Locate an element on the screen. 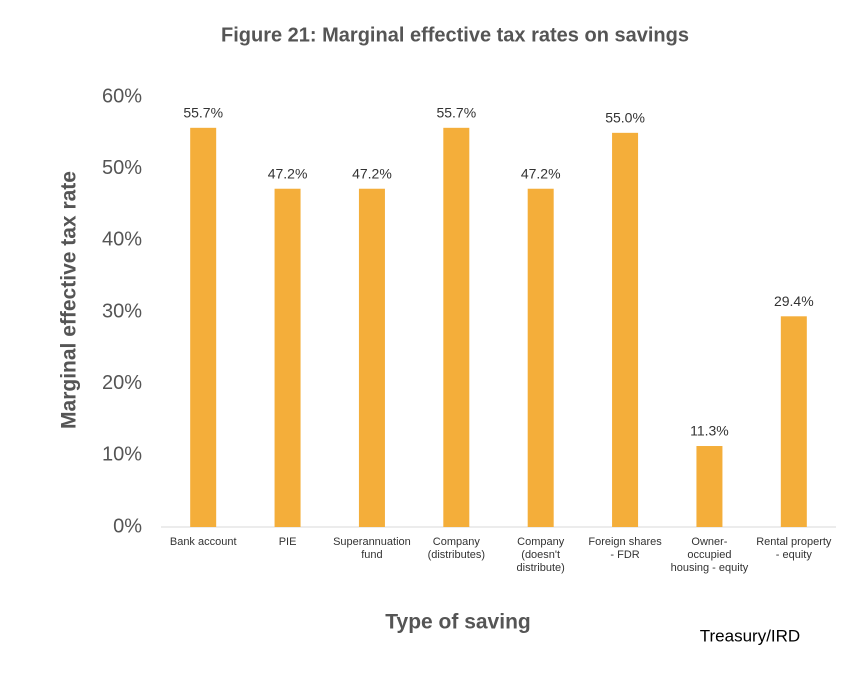 Image resolution: width=866 pixels, height=678 pixels. x-tick-label-box: PIE is located at coordinates (288, 542).